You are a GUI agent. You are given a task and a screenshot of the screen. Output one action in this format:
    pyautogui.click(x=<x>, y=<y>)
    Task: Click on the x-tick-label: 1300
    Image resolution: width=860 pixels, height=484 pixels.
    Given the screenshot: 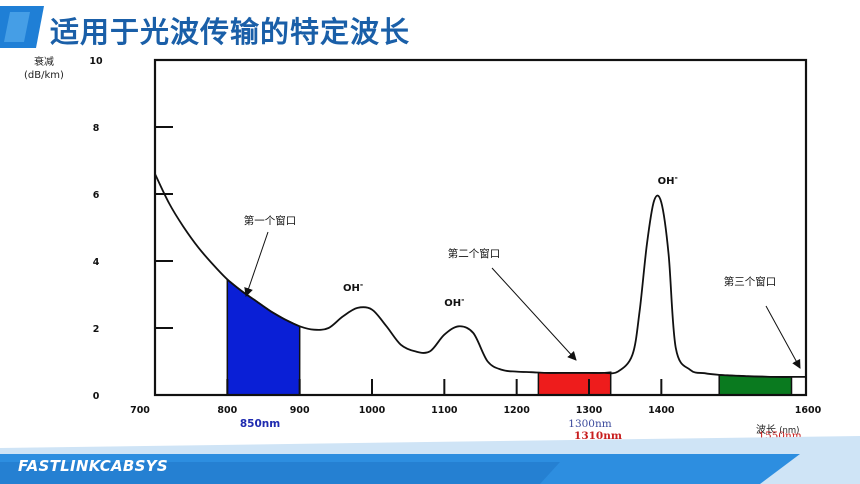 What is the action you would take?
    pyautogui.click(x=589, y=410)
    